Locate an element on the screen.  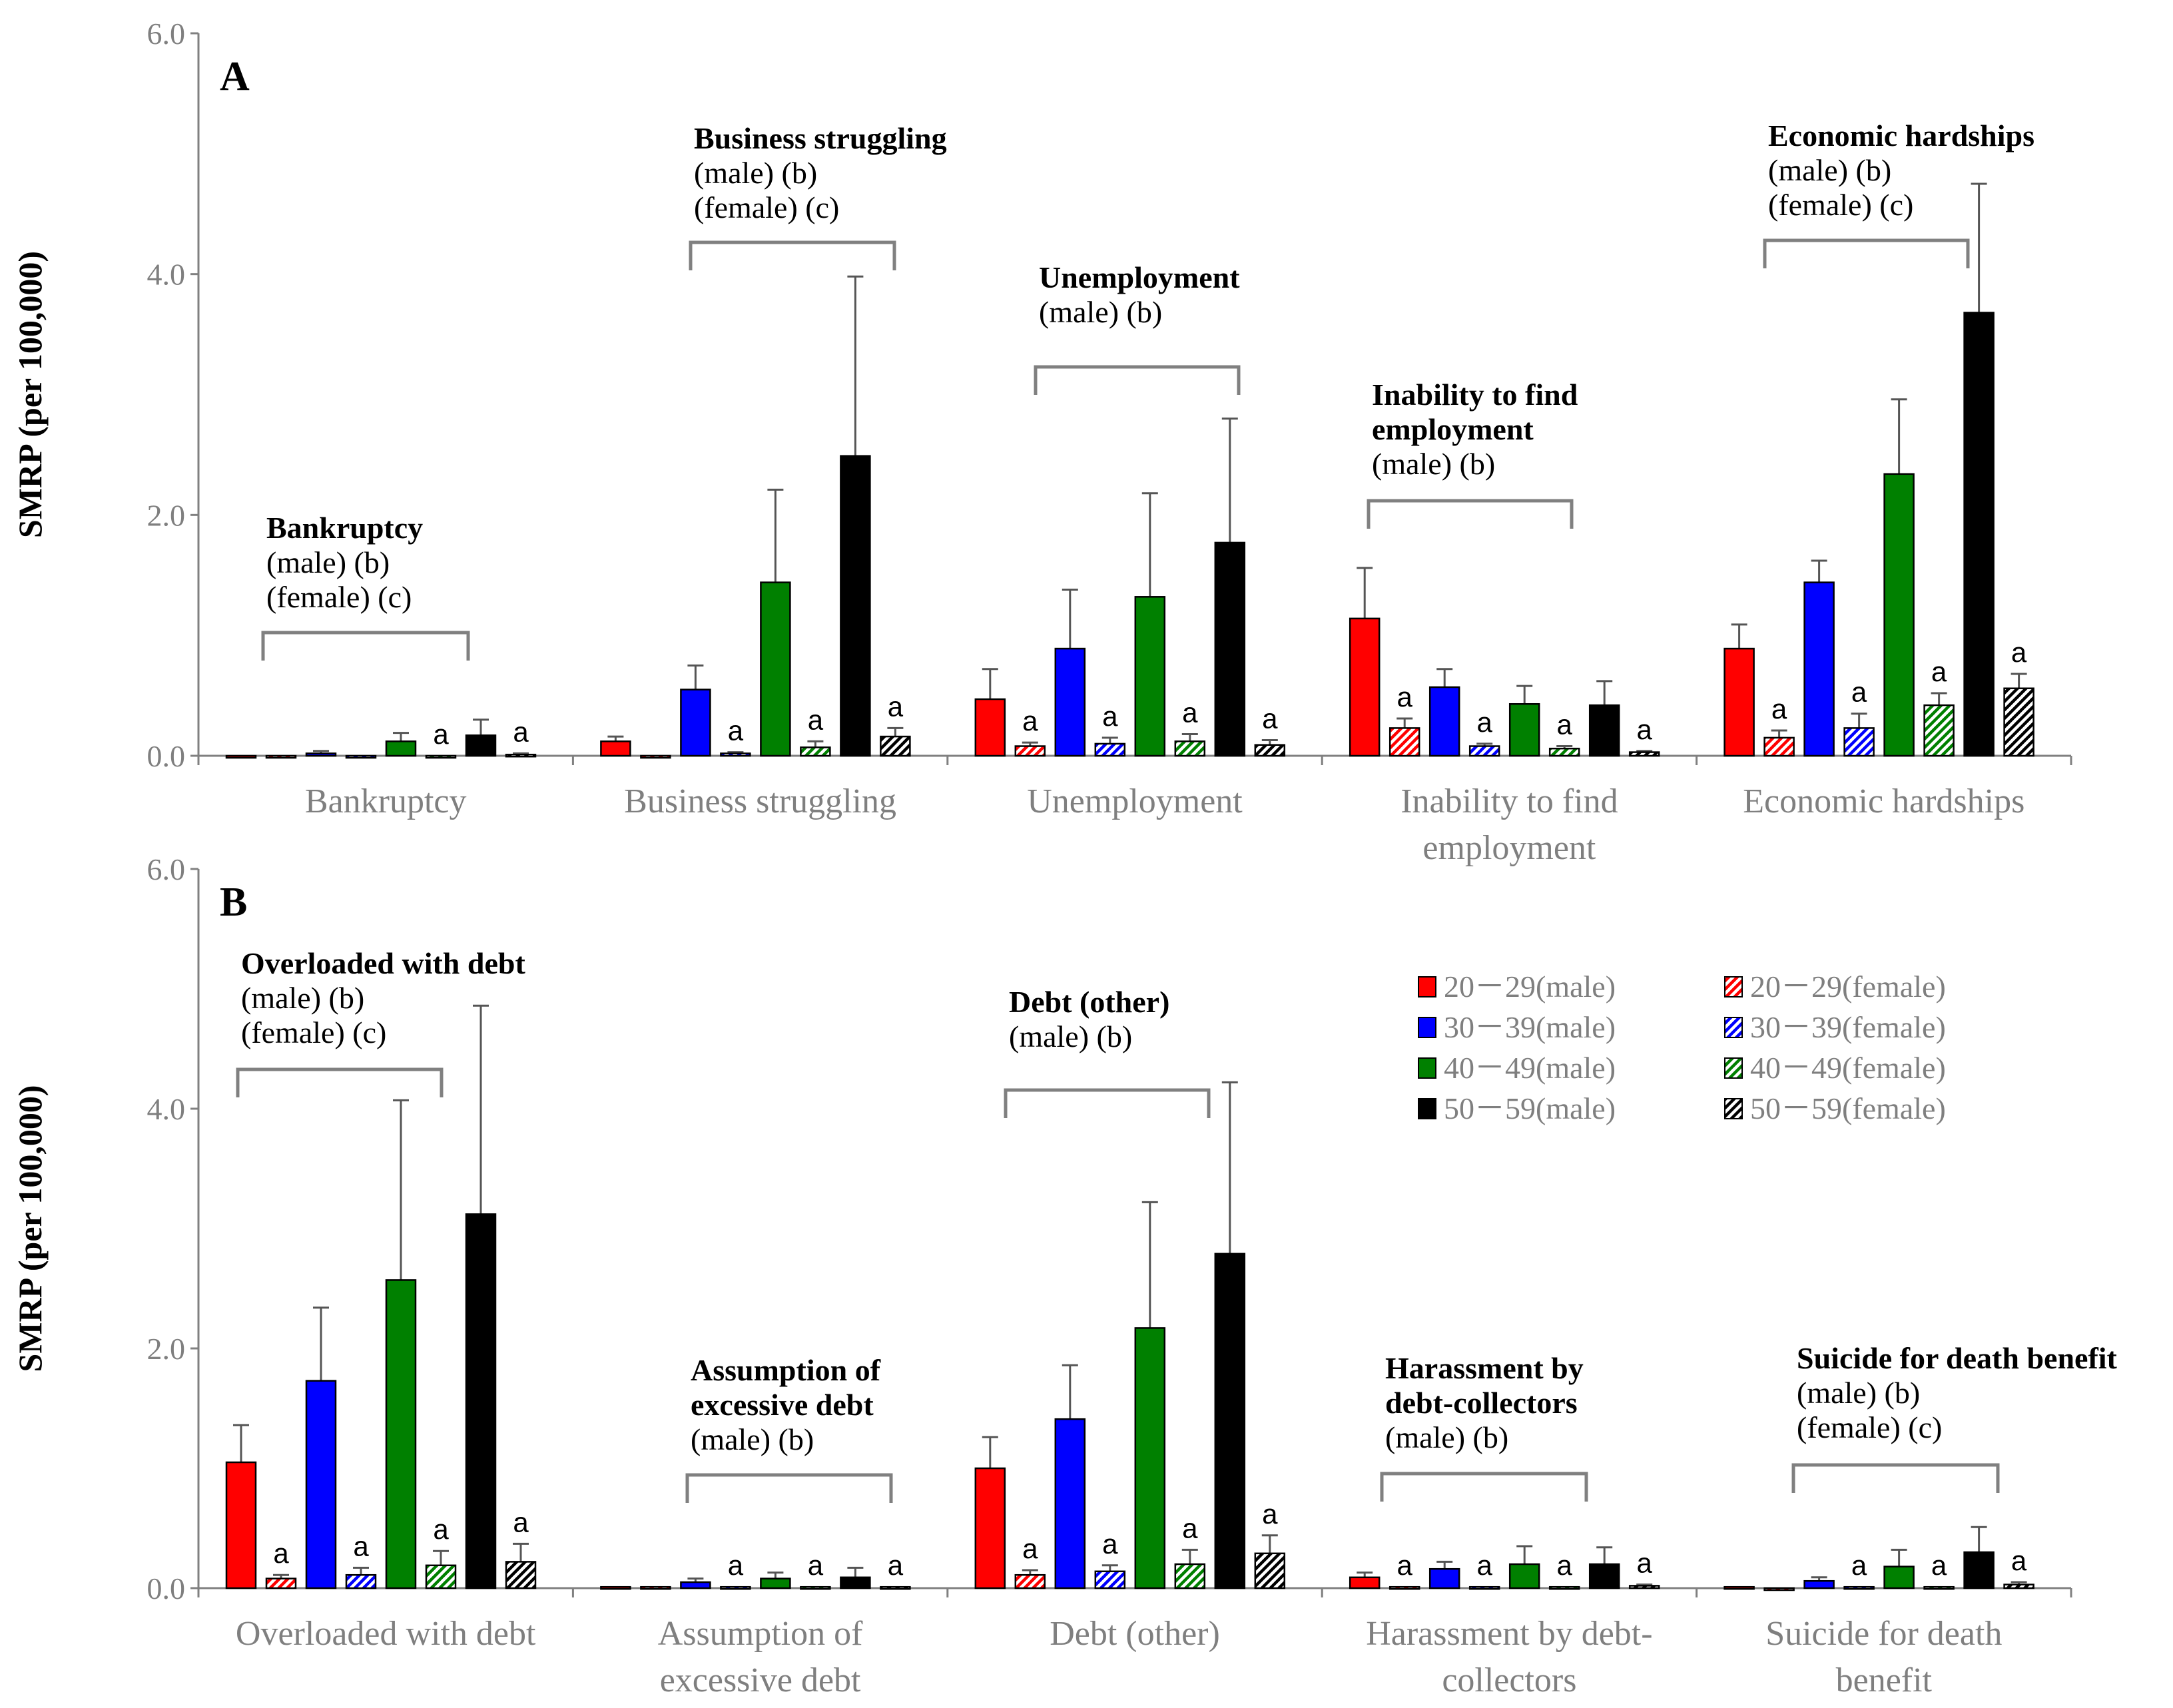
annotation-title: excessive debt is located at coordinates (782, 1405).